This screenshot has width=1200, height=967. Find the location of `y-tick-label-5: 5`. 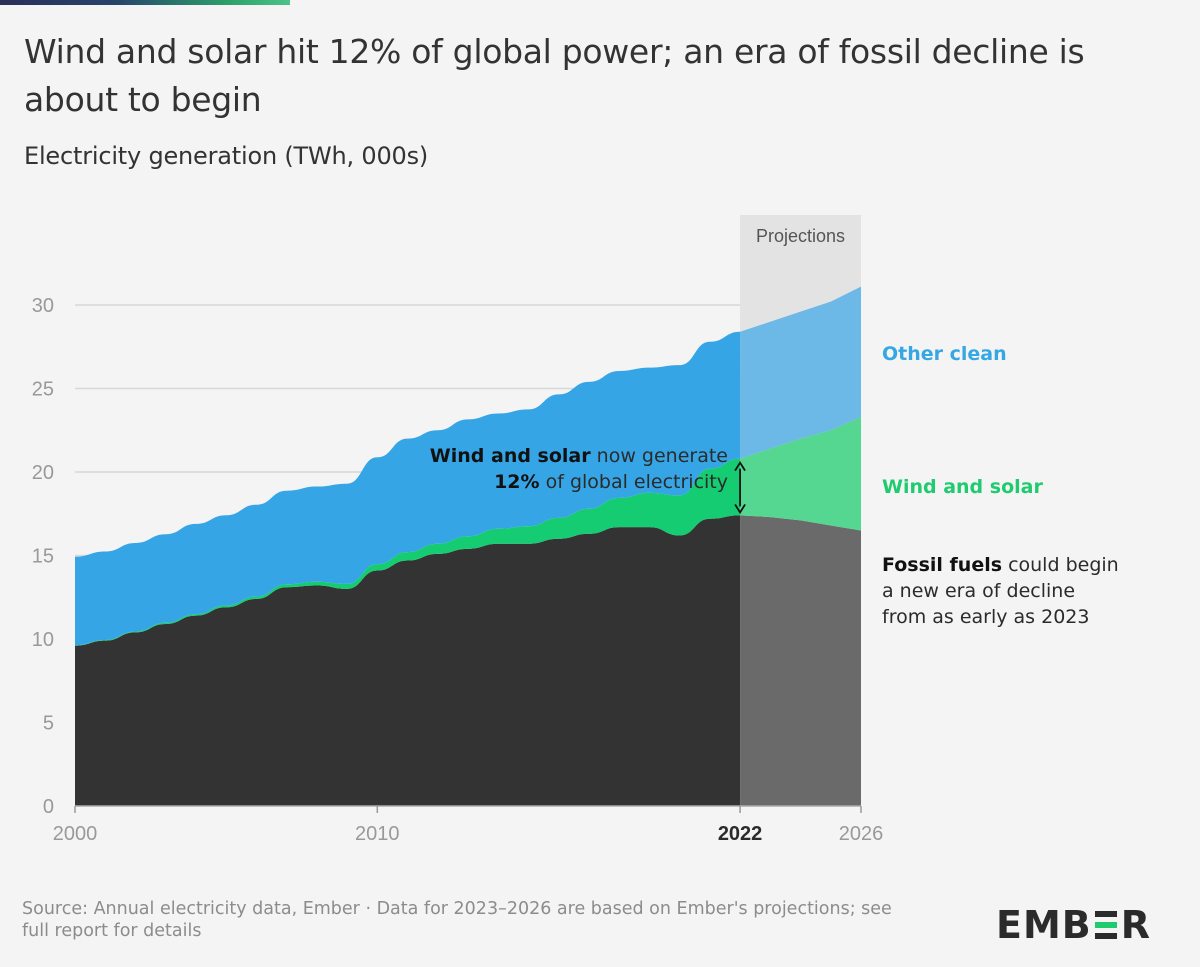

y-tick-label-5: 5 is located at coordinates (48, 724).